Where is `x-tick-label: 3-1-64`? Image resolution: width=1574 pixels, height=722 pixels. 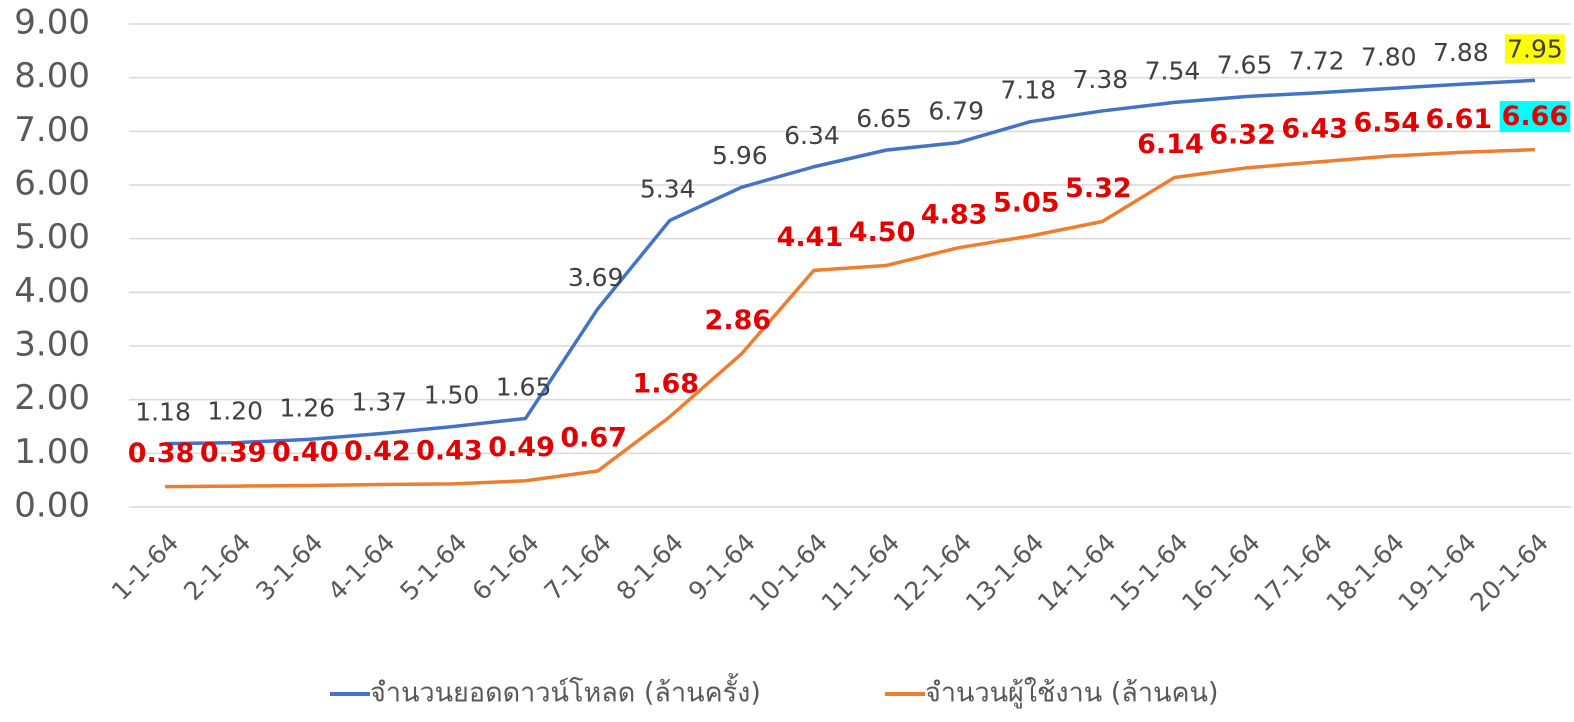 x-tick-label: 3-1-64 is located at coordinates (289, 567).